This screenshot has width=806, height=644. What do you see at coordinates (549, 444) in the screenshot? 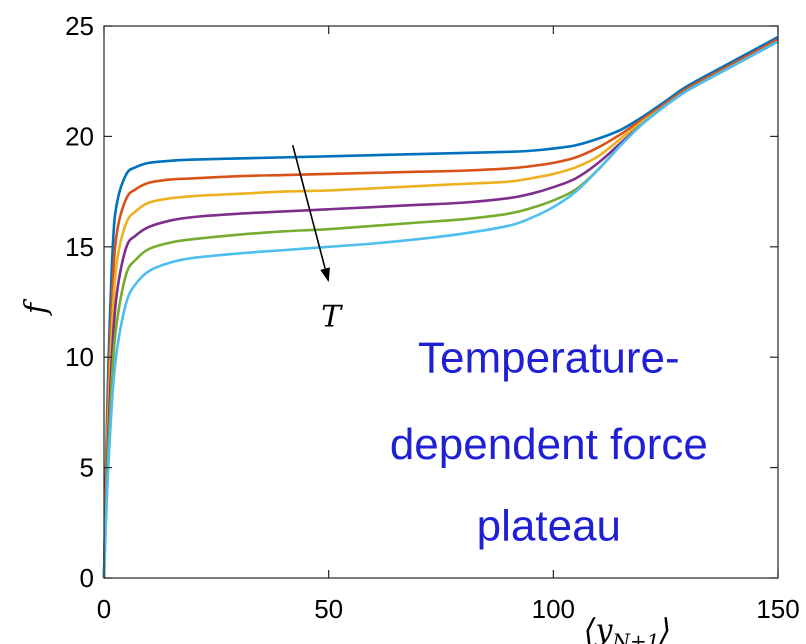
I see `annotation-line-2: dependent force` at bounding box center [549, 444].